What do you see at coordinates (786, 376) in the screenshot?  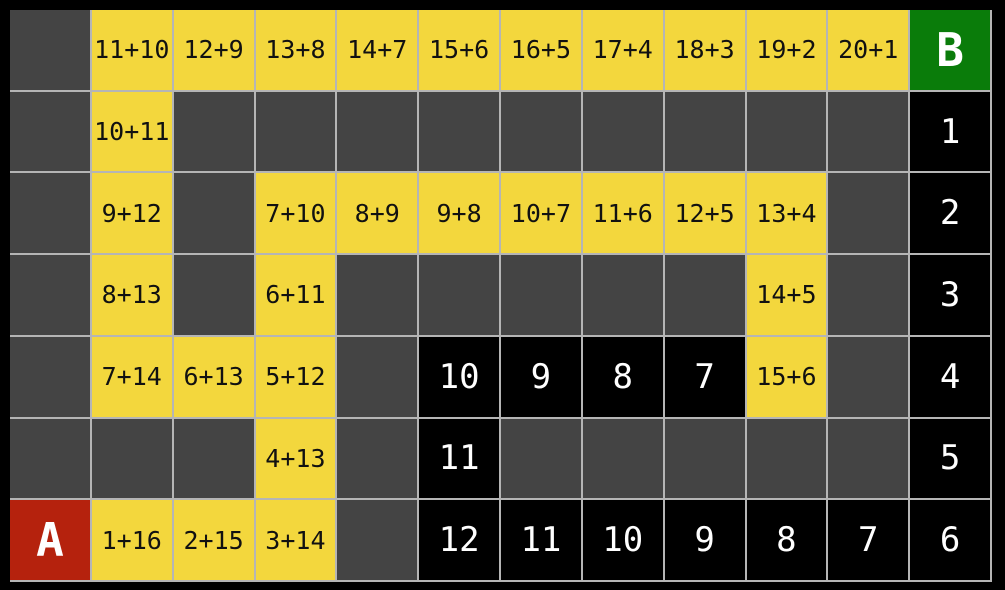 I see `expression-cell-r4-c9: 15+6` at bounding box center [786, 376].